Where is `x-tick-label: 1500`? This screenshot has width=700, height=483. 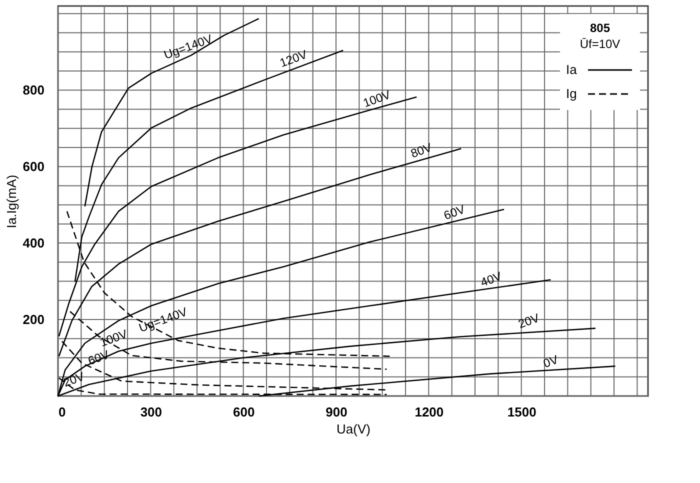 x-tick-label: 1500 is located at coordinates (521, 412).